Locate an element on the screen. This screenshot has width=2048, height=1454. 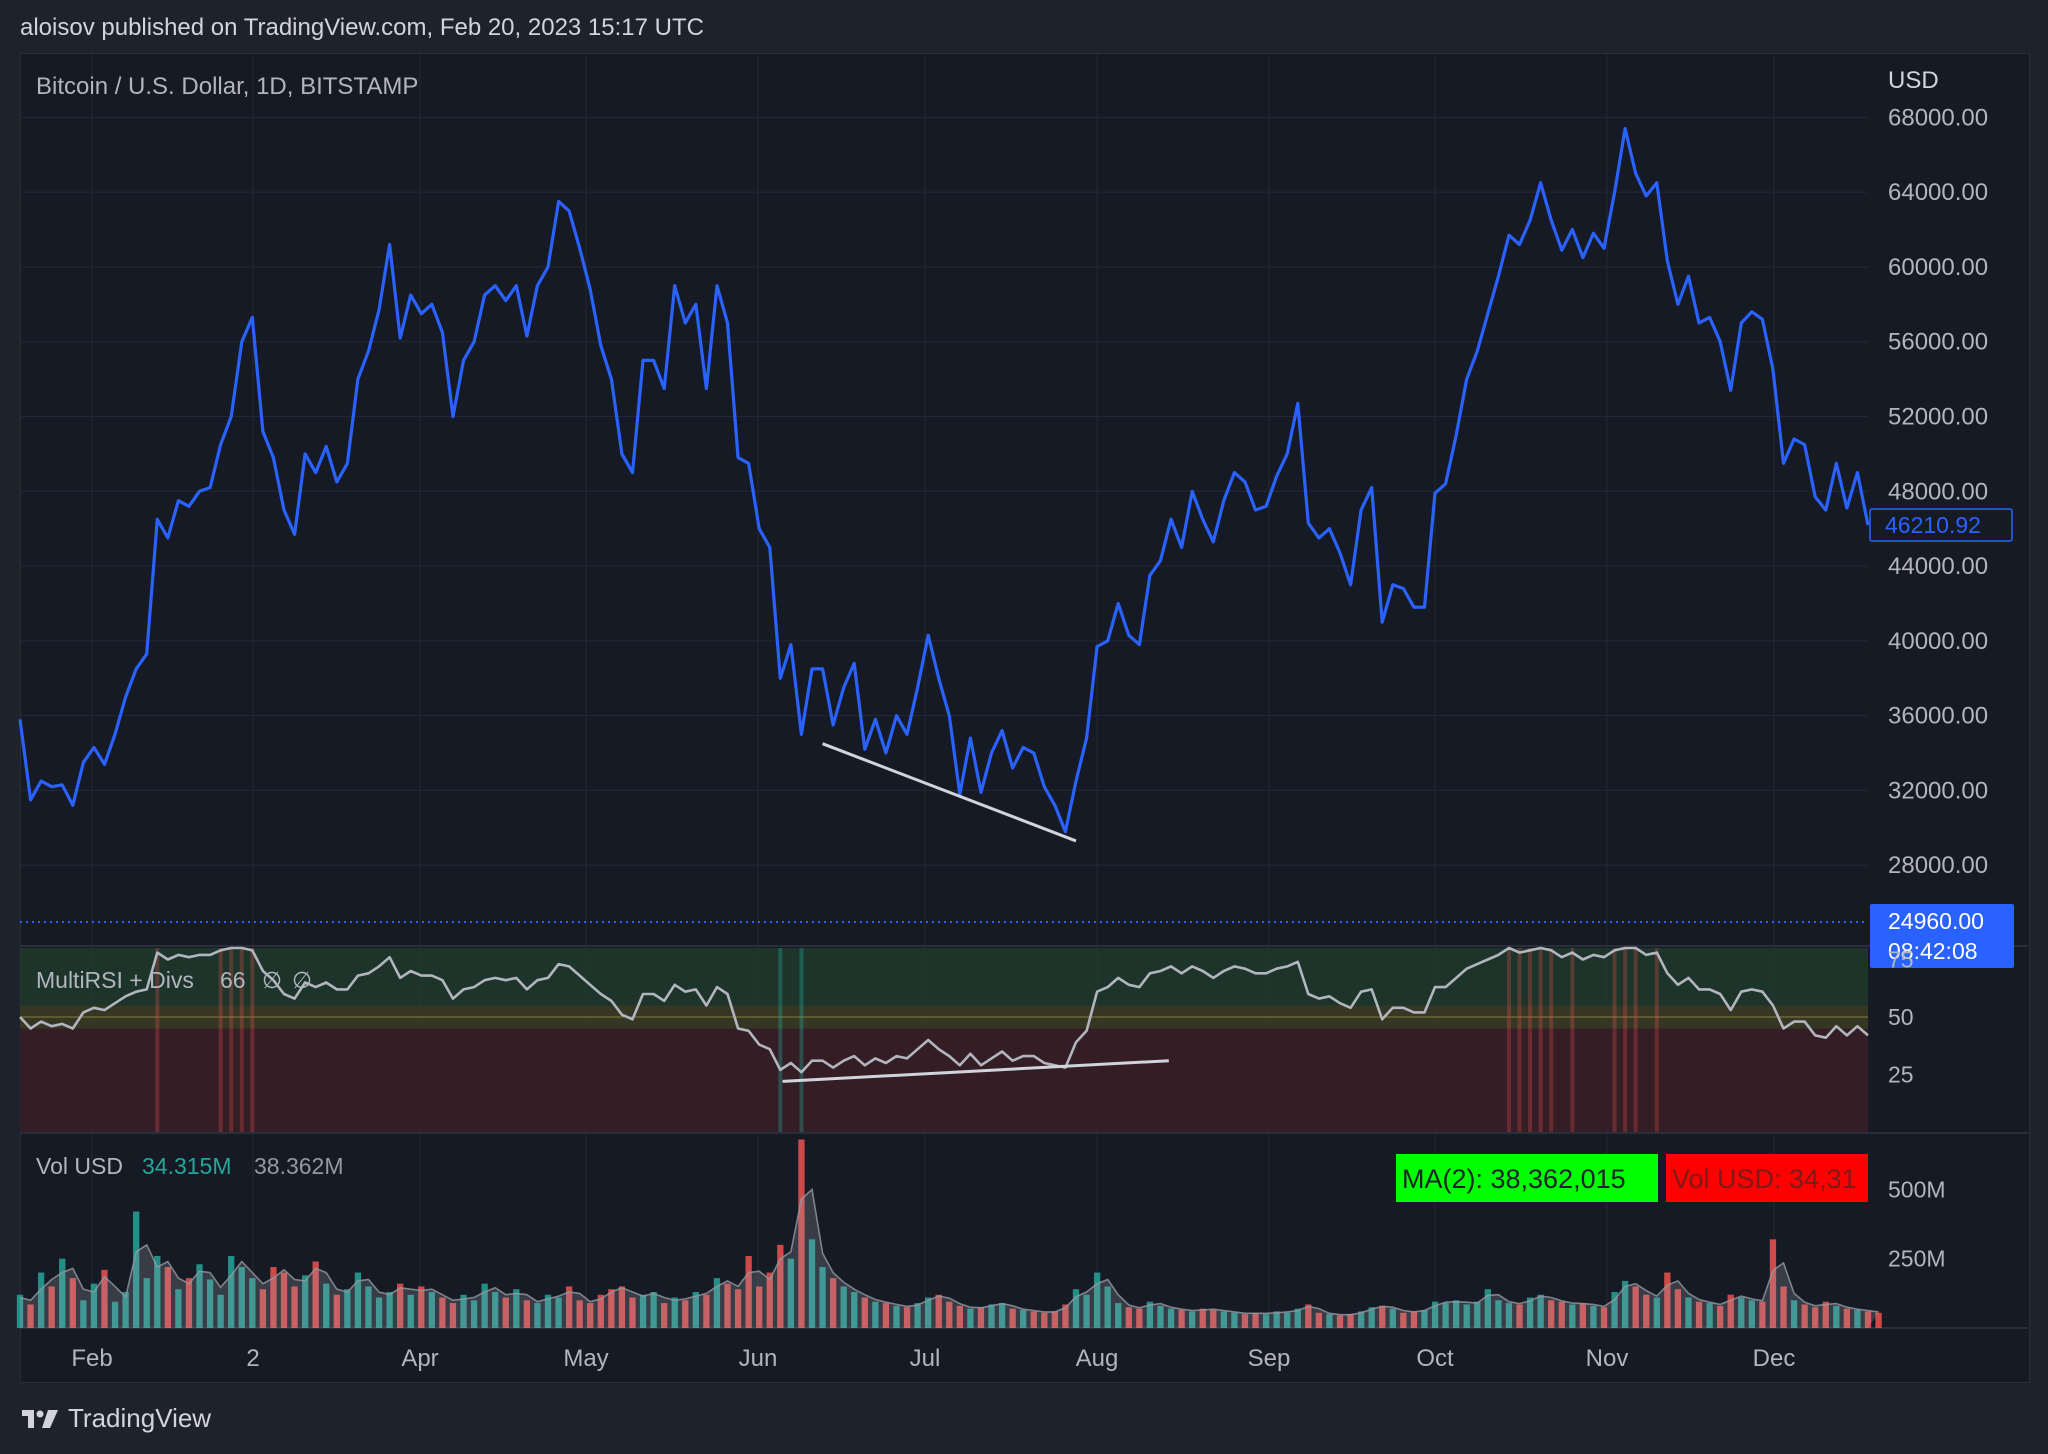
volume-ma-line is located at coordinates (949, 1251).